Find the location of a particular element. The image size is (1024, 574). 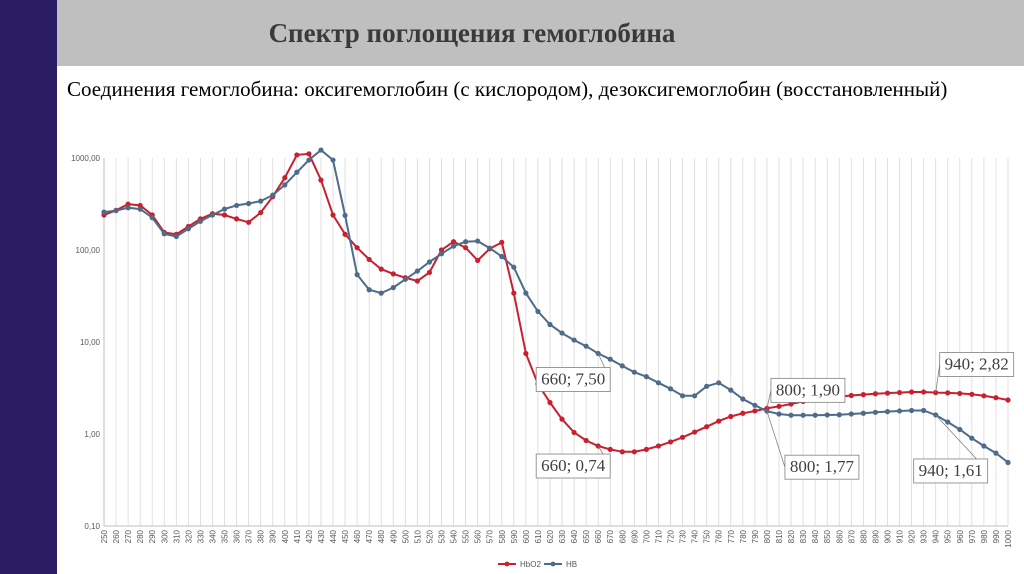

data-callout: 940; 2,82 is located at coordinates (975, 372).